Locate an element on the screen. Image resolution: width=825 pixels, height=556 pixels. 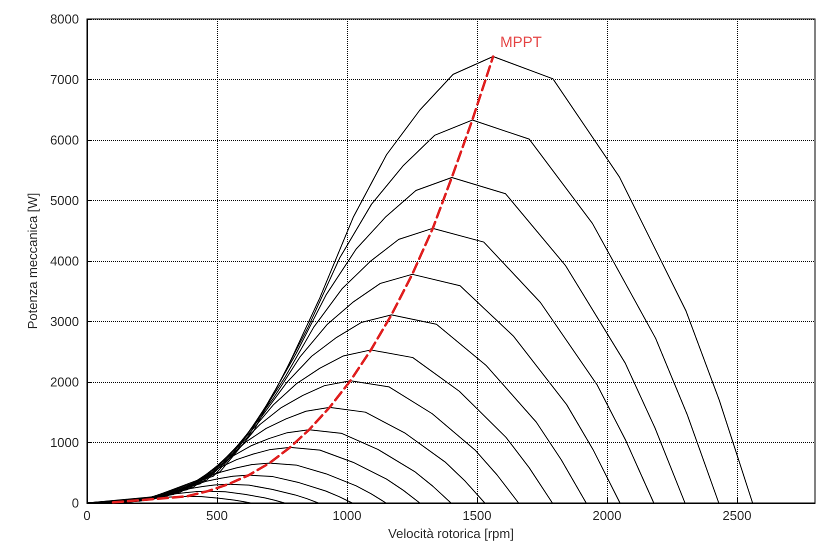
y-tick-label: 7000 is located at coordinates (64, 79).